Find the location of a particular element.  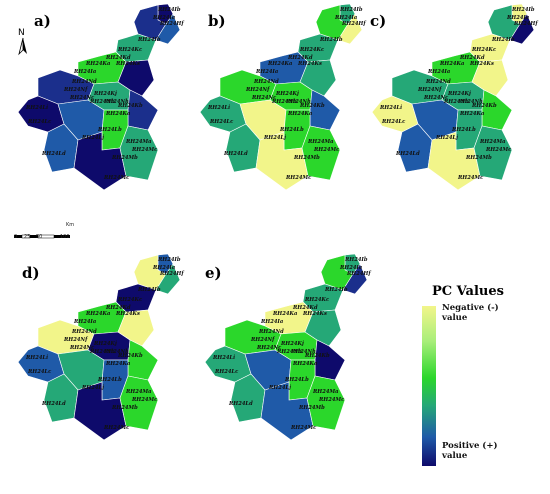

map-e is located at coordinates (286, 347).